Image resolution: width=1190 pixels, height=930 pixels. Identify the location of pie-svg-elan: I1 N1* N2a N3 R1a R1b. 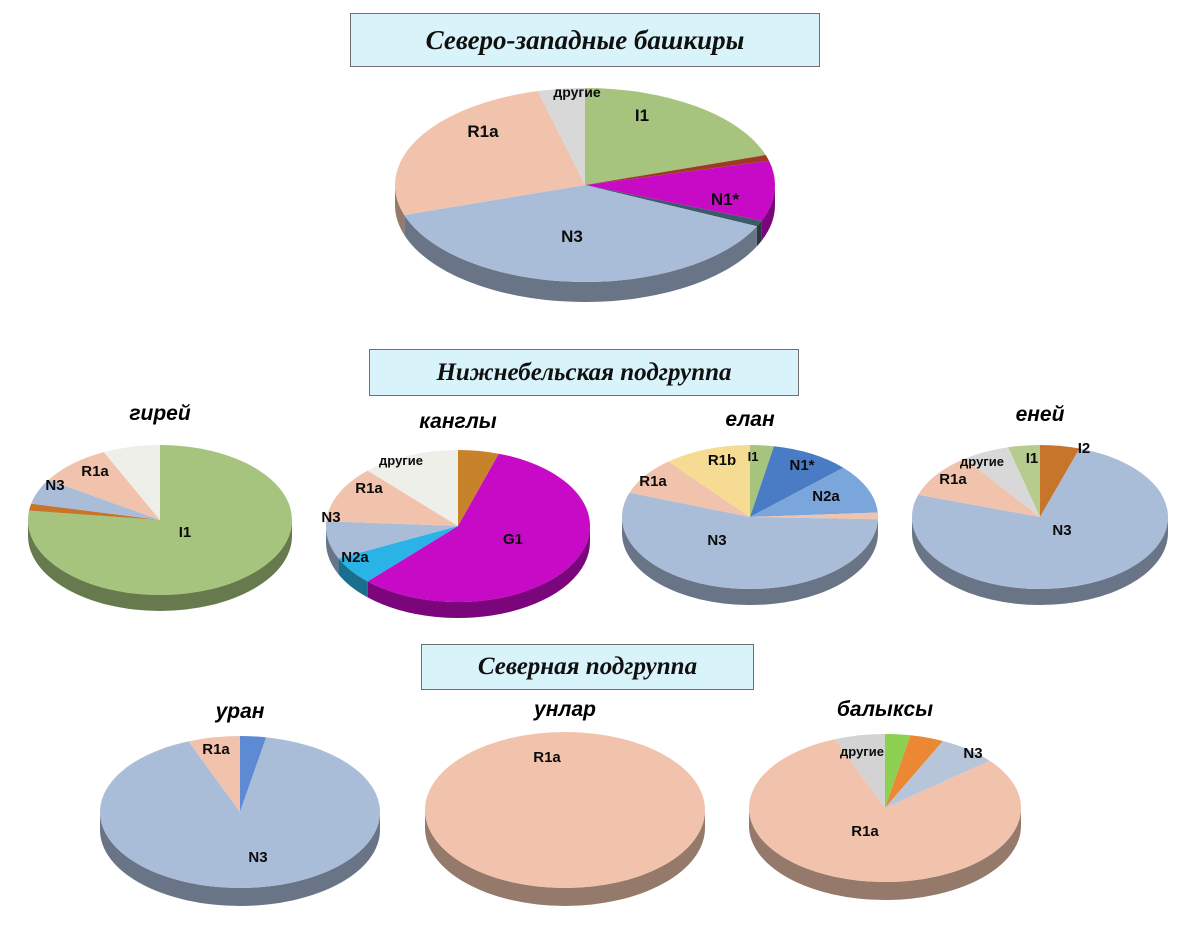
(750, 525).